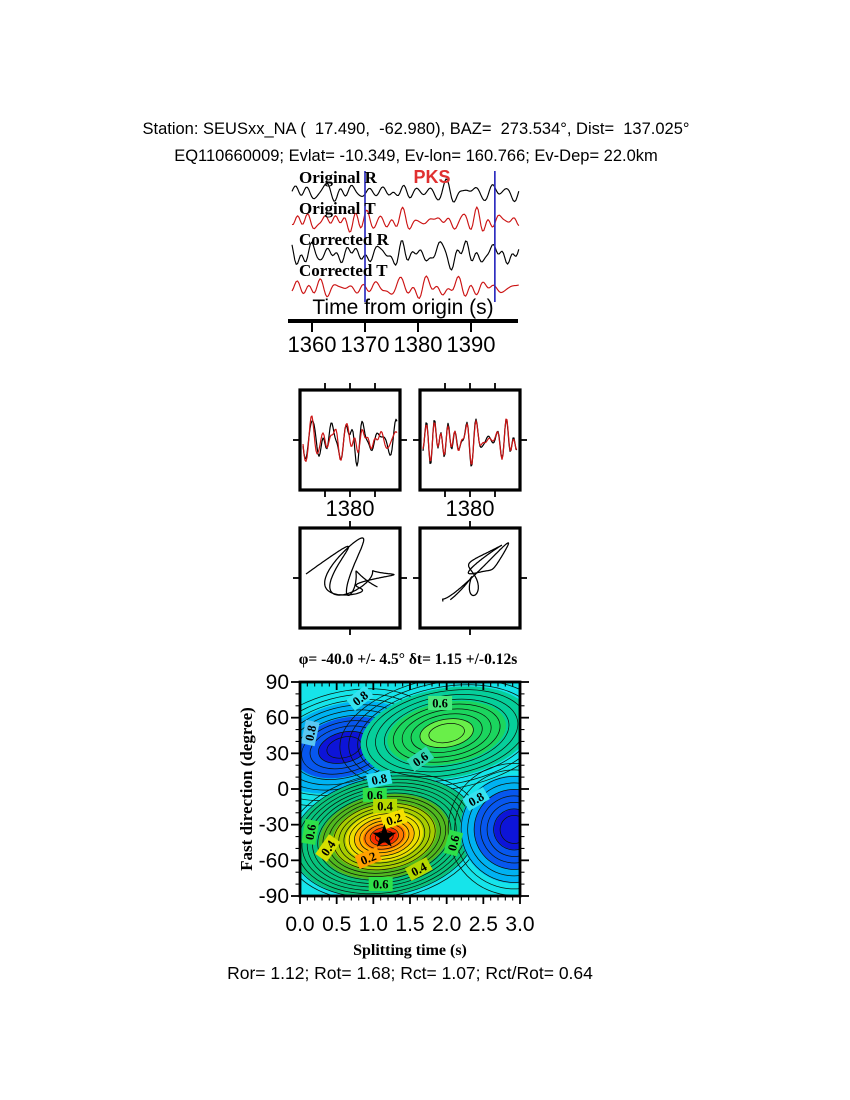  I want to click on contour-x-tick-label: 3.0, so click(519, 924).